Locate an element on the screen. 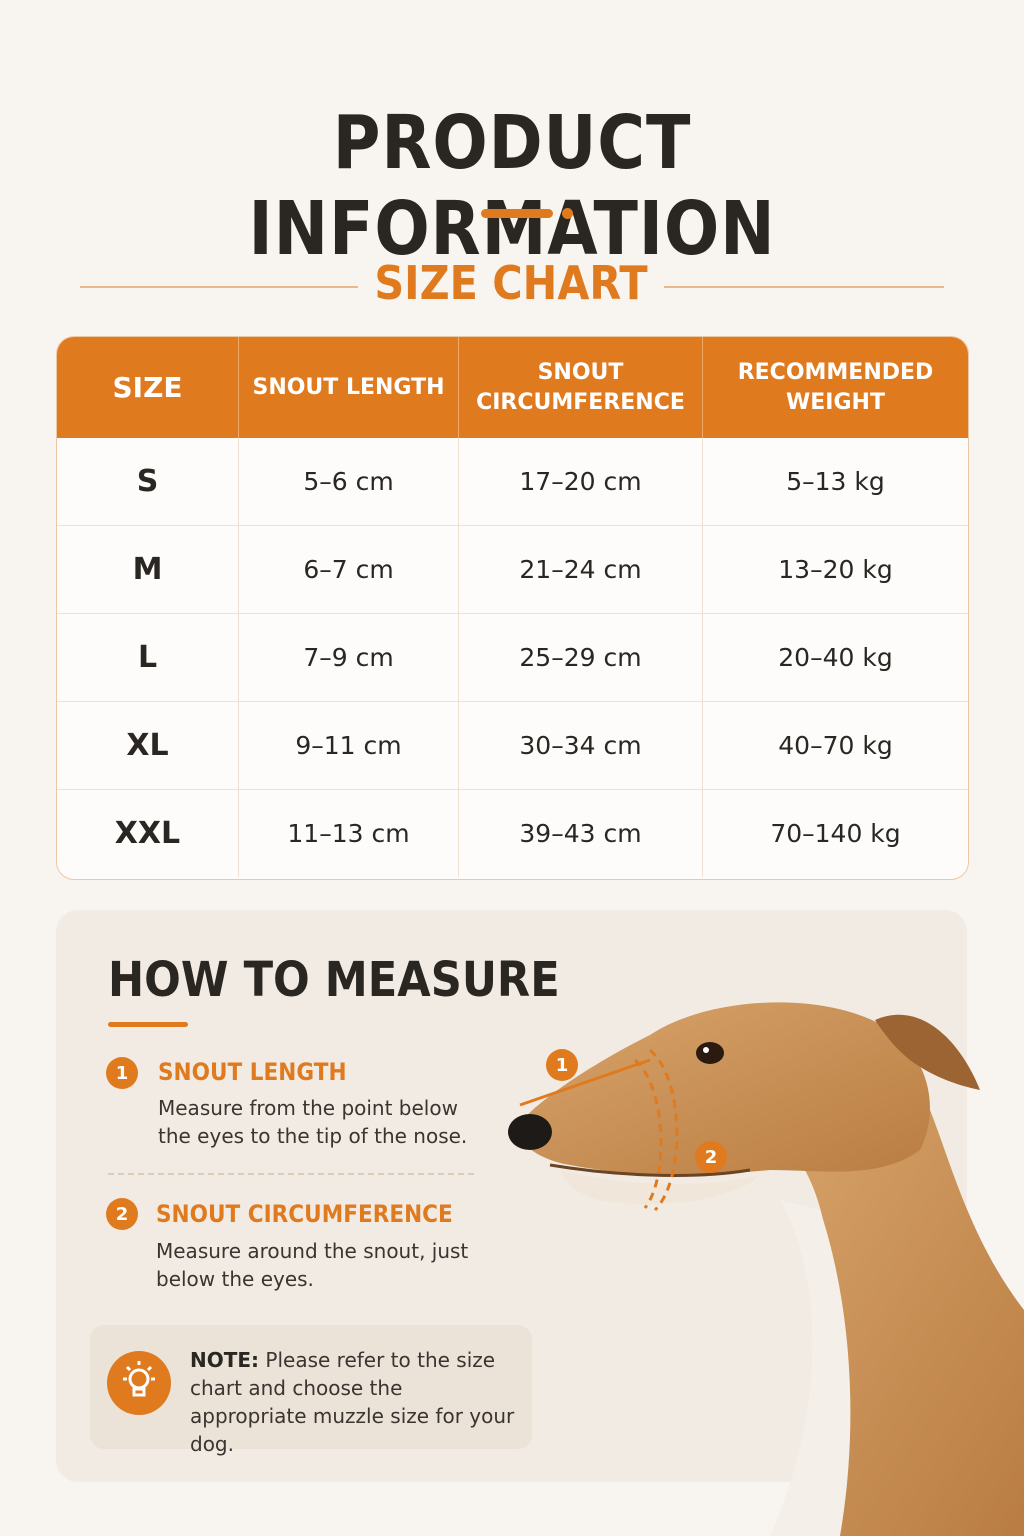 Image resolution: width=1024 pixels, height=1536 pixels. cell-size: S is located at coordinates (148, 481).